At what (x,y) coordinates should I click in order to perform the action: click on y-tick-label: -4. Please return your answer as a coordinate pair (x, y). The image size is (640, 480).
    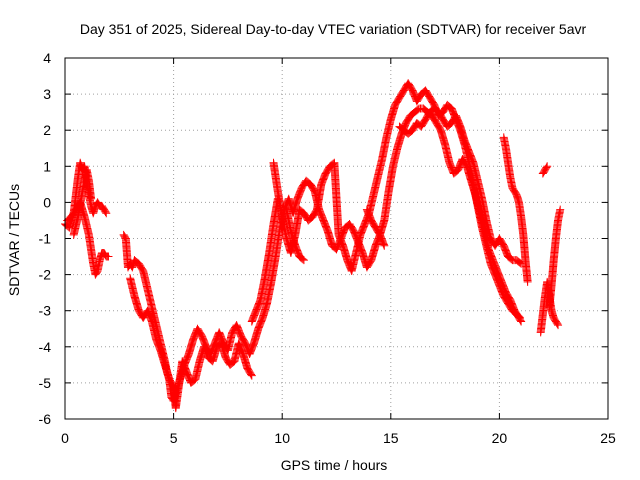
    Looking at the image, I should click on (45, 347).